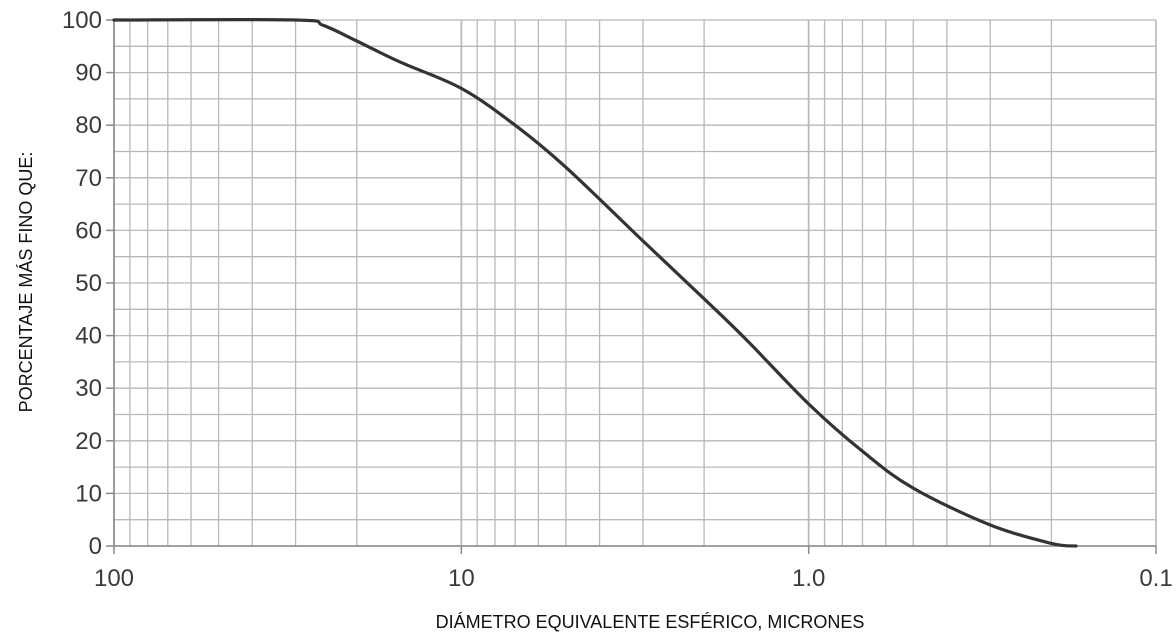 The image size is (1176, 637). I want to click on x-tick-label: 0.1, so click(1155, 578).